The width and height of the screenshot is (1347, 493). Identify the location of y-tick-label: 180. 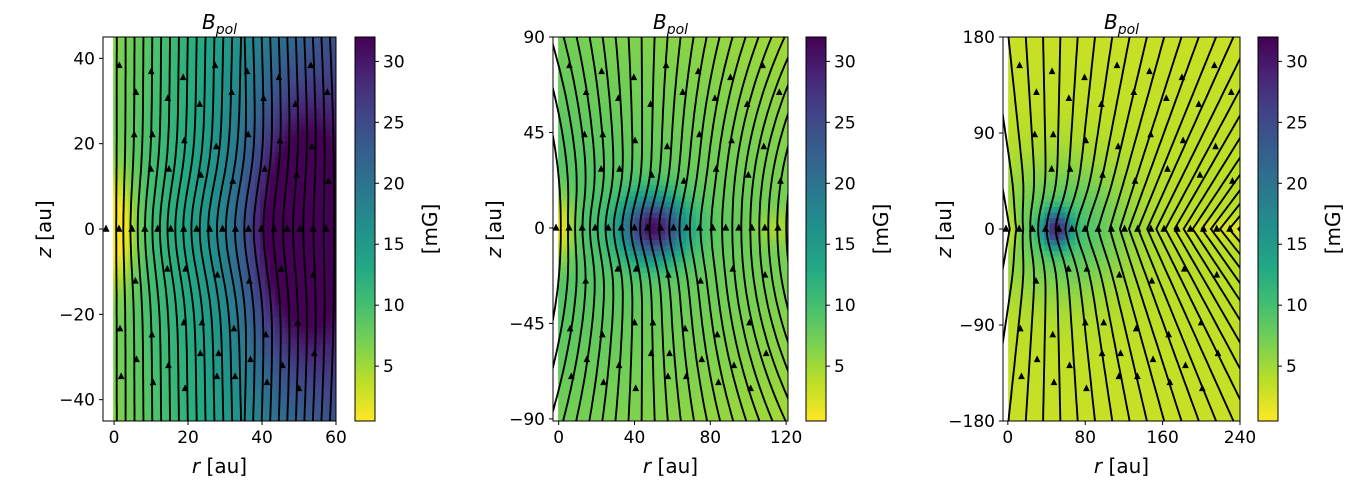
(979, 38).